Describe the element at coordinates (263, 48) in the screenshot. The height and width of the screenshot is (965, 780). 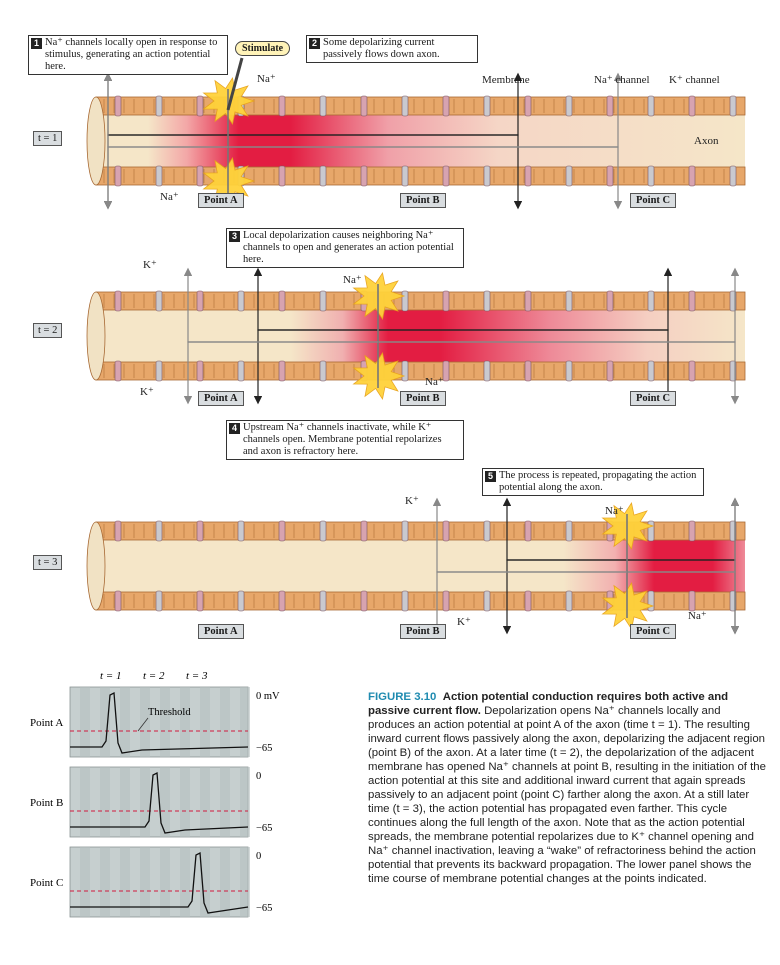
I see `stimulate-label: Stimulate` at that location.